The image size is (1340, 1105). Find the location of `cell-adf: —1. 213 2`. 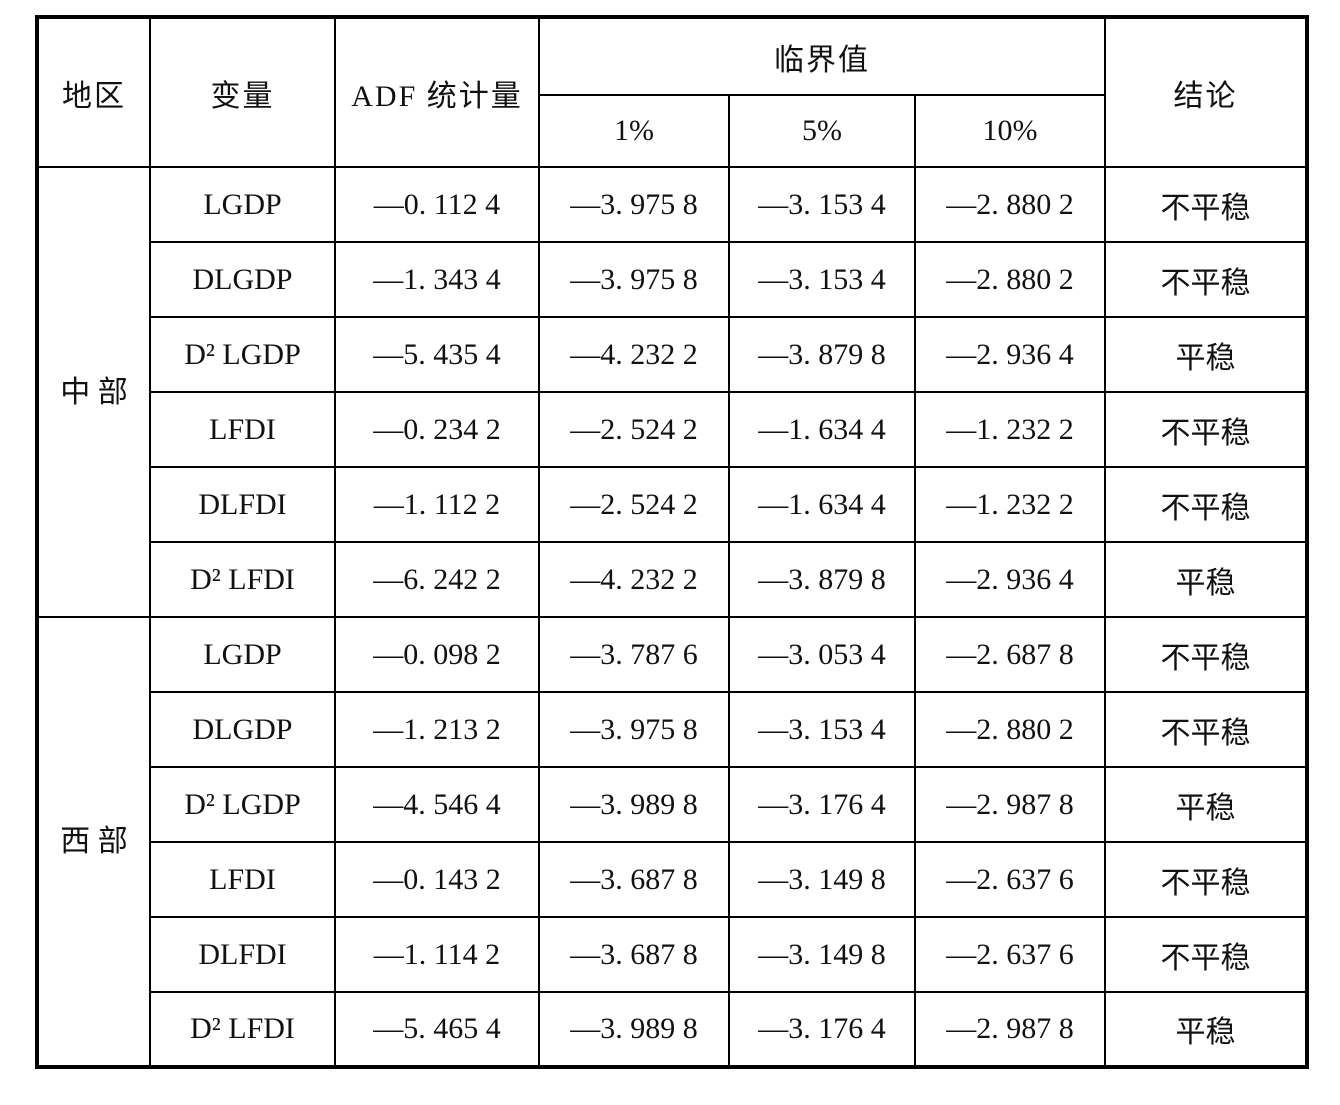

cell-adf: —1. 213 2 is located at coordinates (437, 729).